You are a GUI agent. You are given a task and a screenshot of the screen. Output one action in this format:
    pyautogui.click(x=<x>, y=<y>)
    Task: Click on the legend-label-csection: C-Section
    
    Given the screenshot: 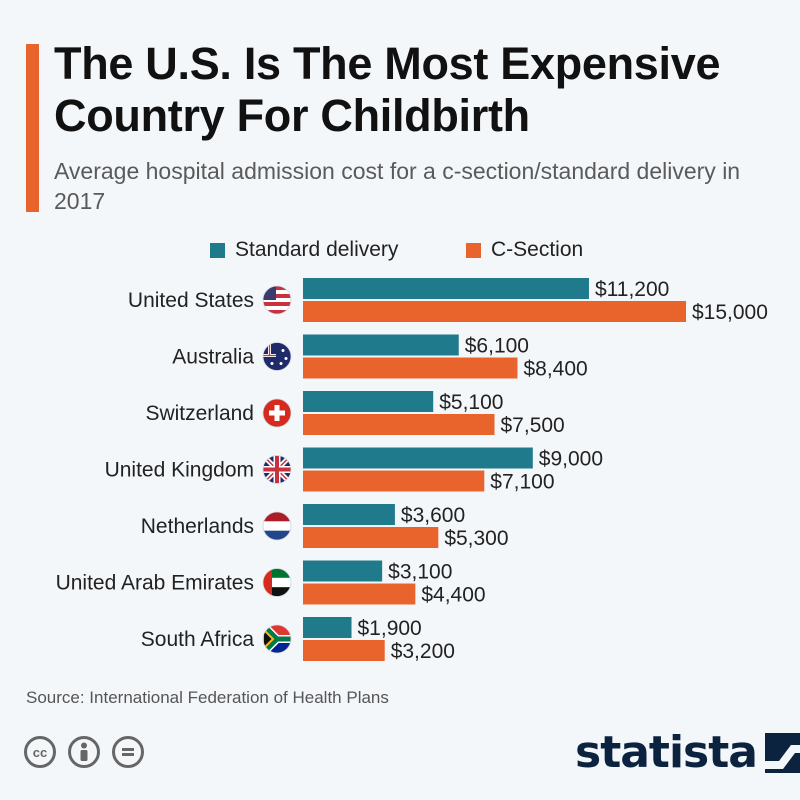 What is the action you would take?
    pyautogui.click(x=537, y=249)
    